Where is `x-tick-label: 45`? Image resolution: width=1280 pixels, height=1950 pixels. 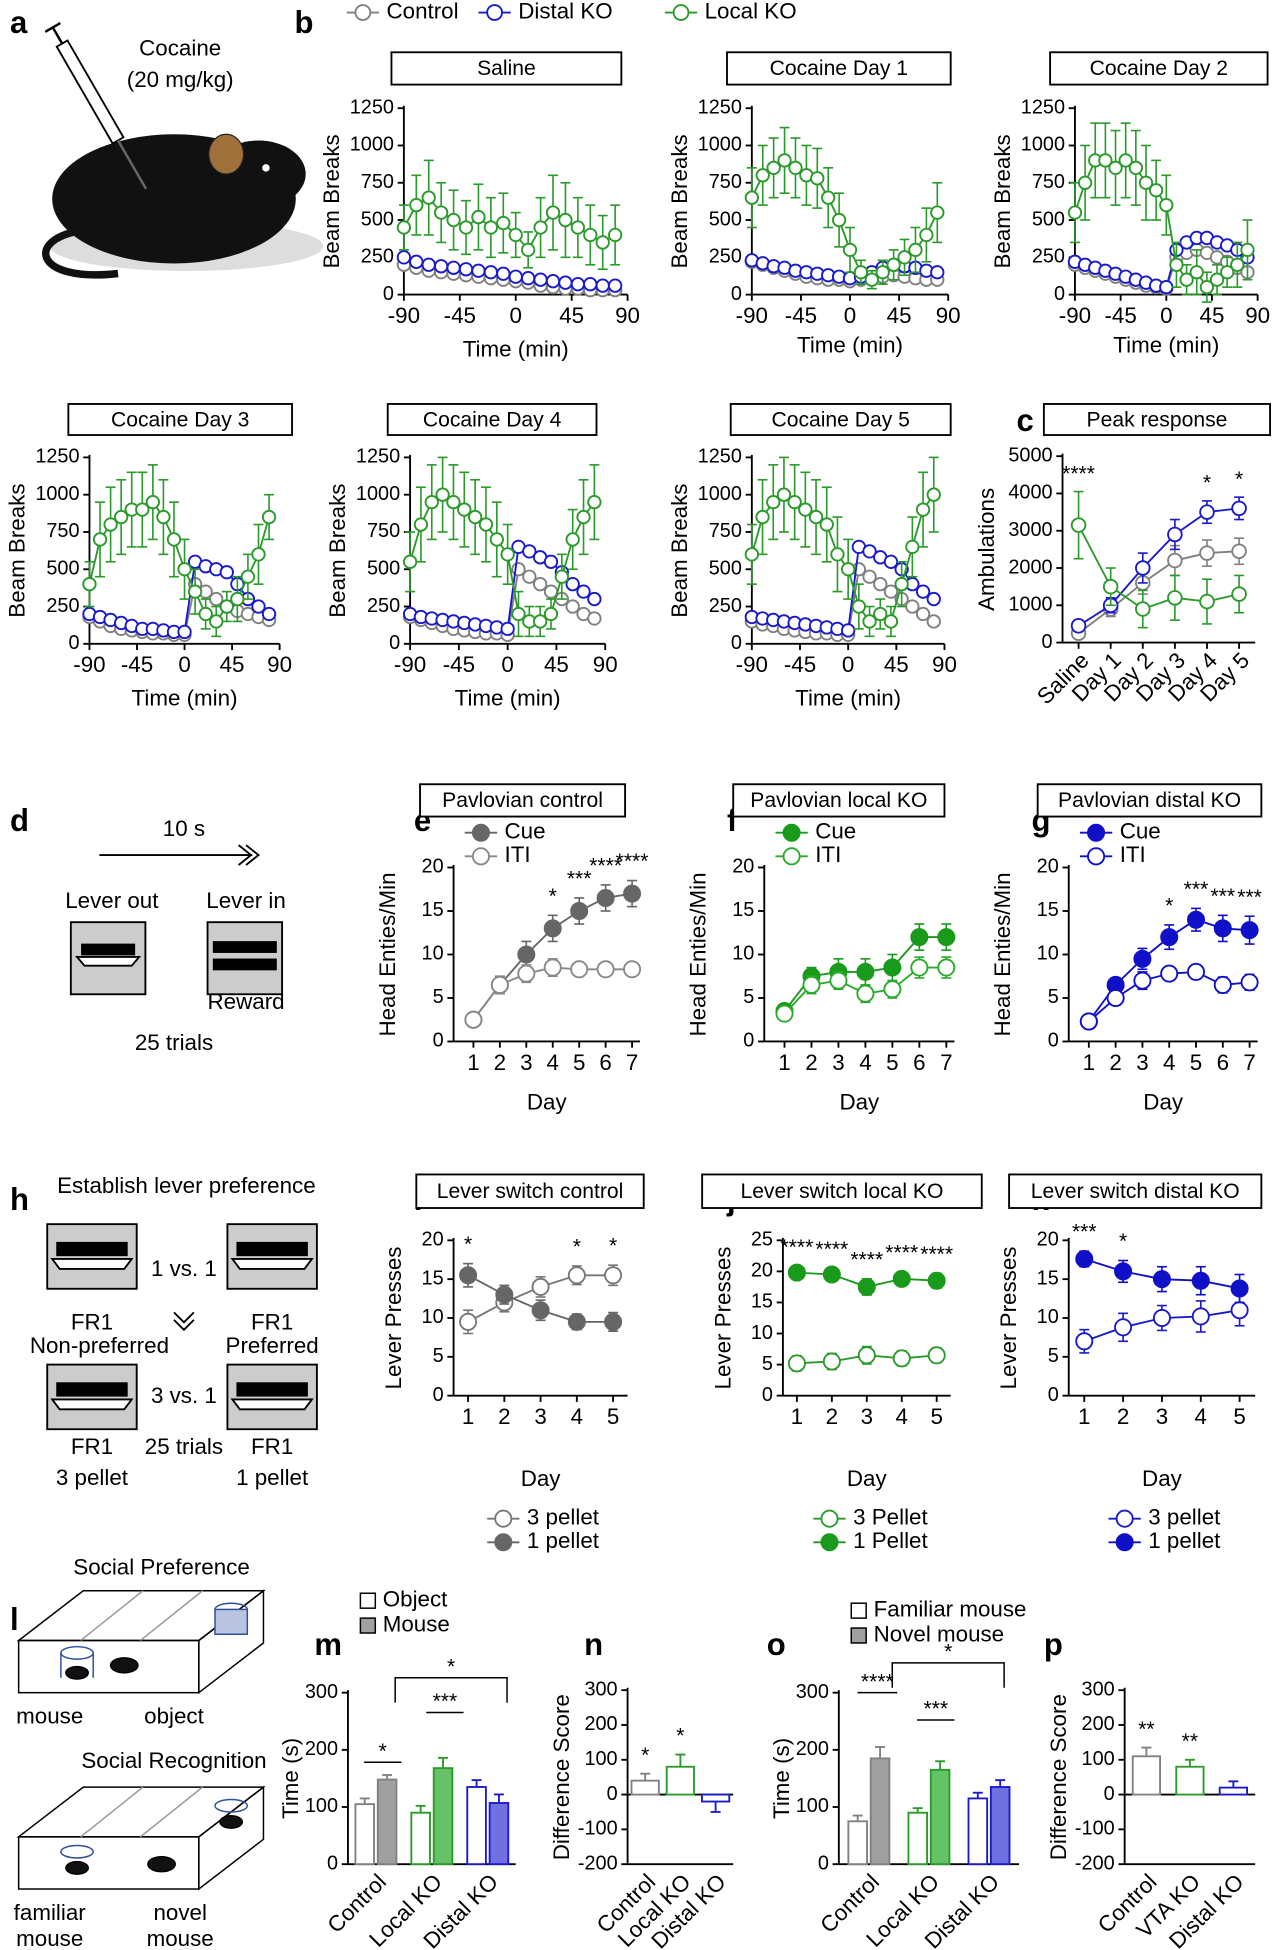
x-tick-label: 45 is located at coordinates (896, 664).